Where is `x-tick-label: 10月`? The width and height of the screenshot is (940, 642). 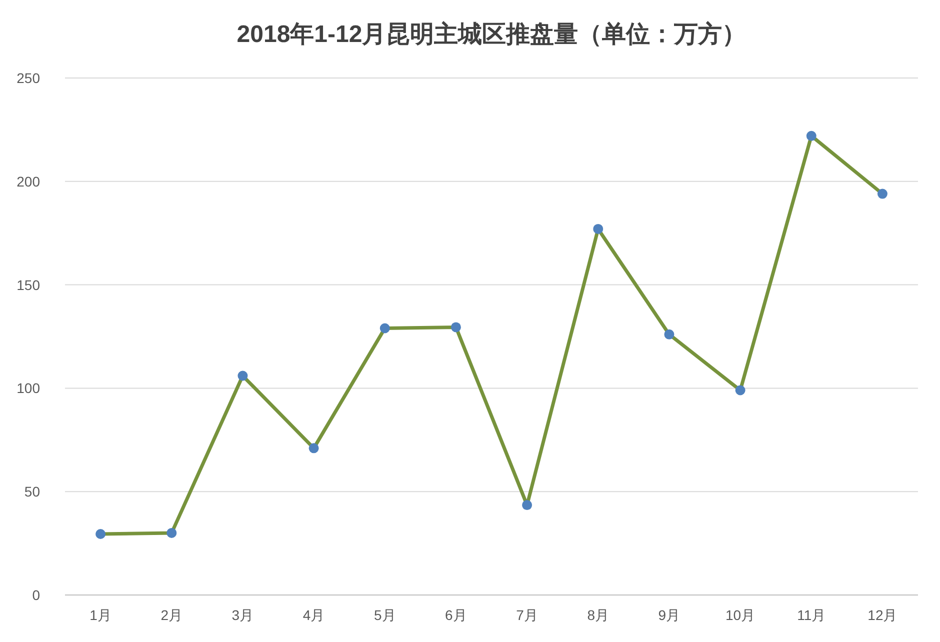
x-tick-label: 10月 is located at coordinates (741, 615).